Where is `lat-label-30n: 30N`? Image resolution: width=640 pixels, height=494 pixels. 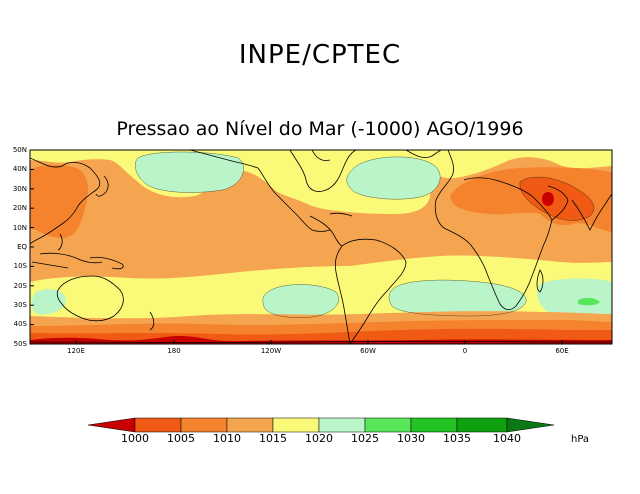 lat-label-30n: 30N is located at coordinates (19, 189).